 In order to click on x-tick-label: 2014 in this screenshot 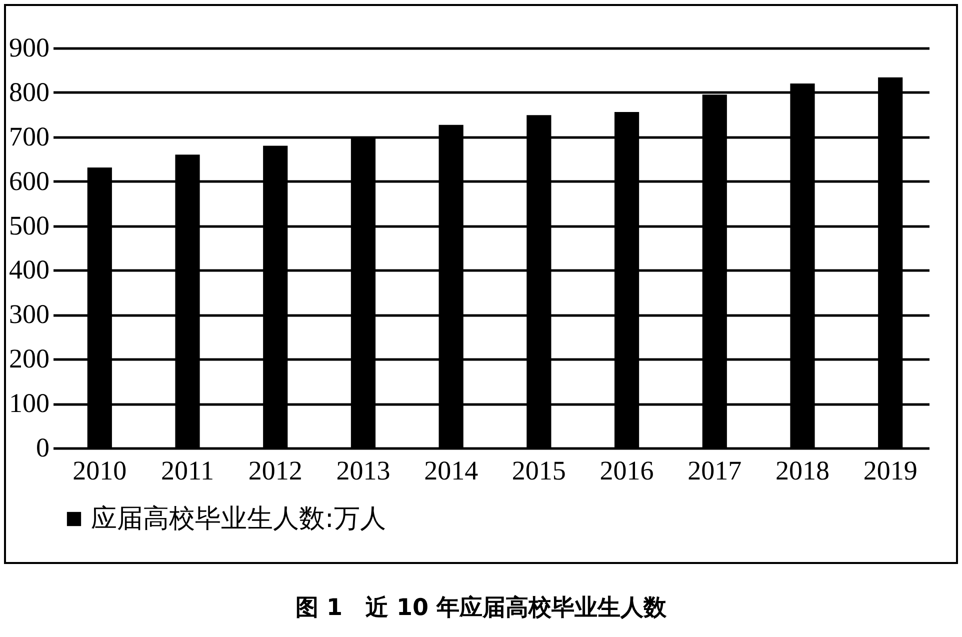, I will do `click(451, 471)`.